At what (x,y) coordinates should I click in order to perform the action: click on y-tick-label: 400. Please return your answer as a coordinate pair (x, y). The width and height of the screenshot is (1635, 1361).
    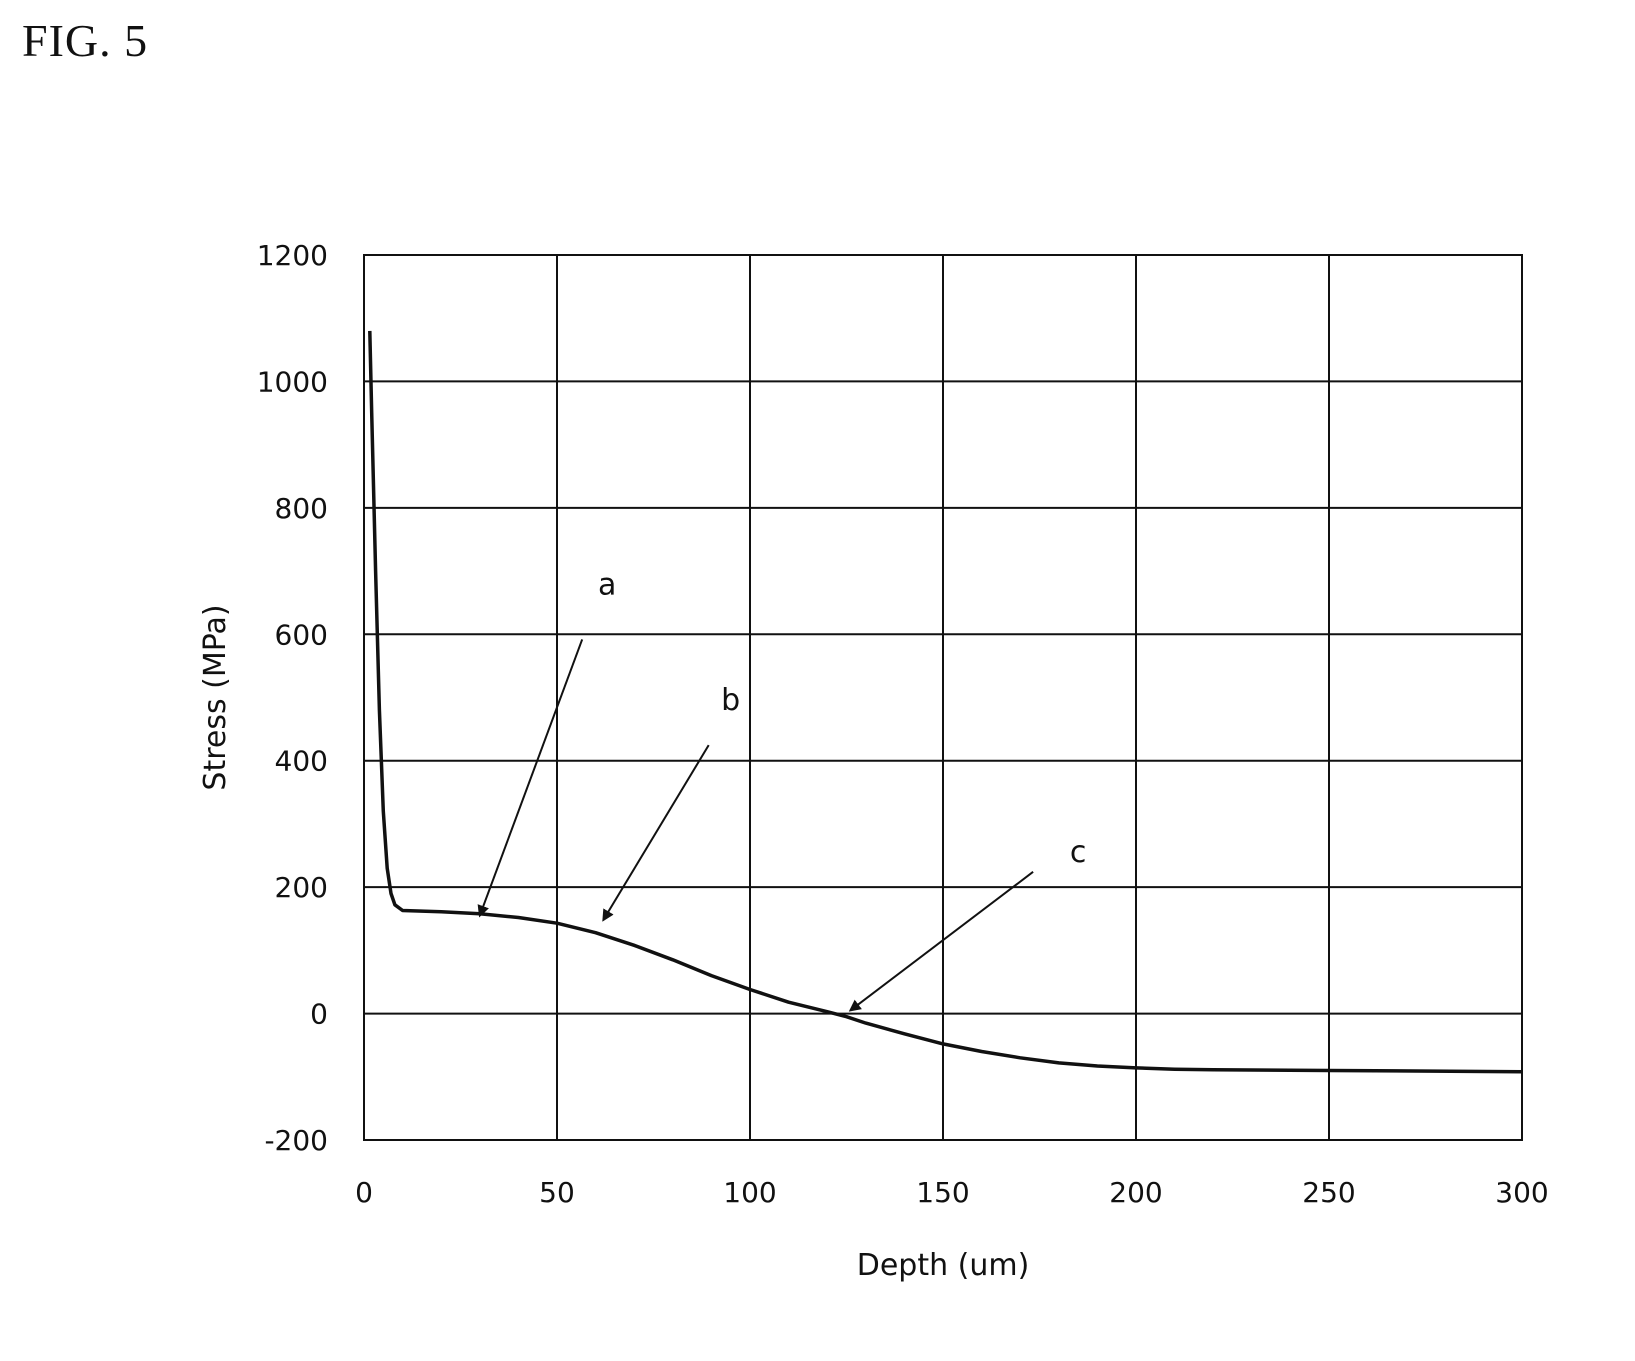
    Looking at the image, I should click on (301, 761).